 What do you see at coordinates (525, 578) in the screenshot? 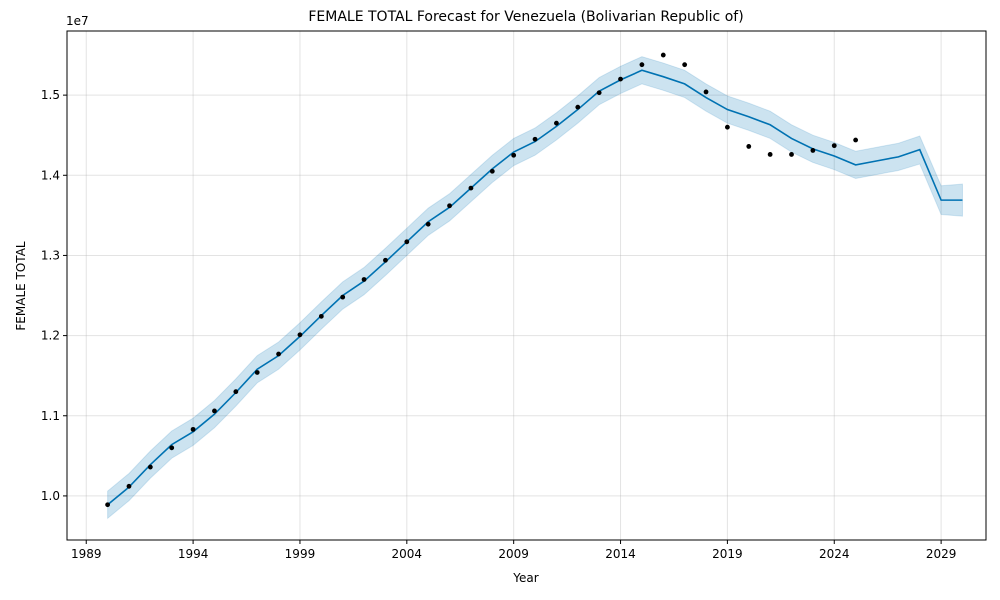
I see `x-axis-label: Year` at bounding box center [525, 578].